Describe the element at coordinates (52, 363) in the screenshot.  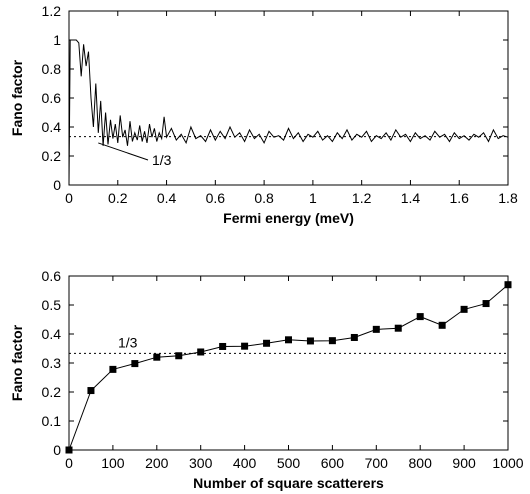
I see `y-tick-label: 0.3` at that location.